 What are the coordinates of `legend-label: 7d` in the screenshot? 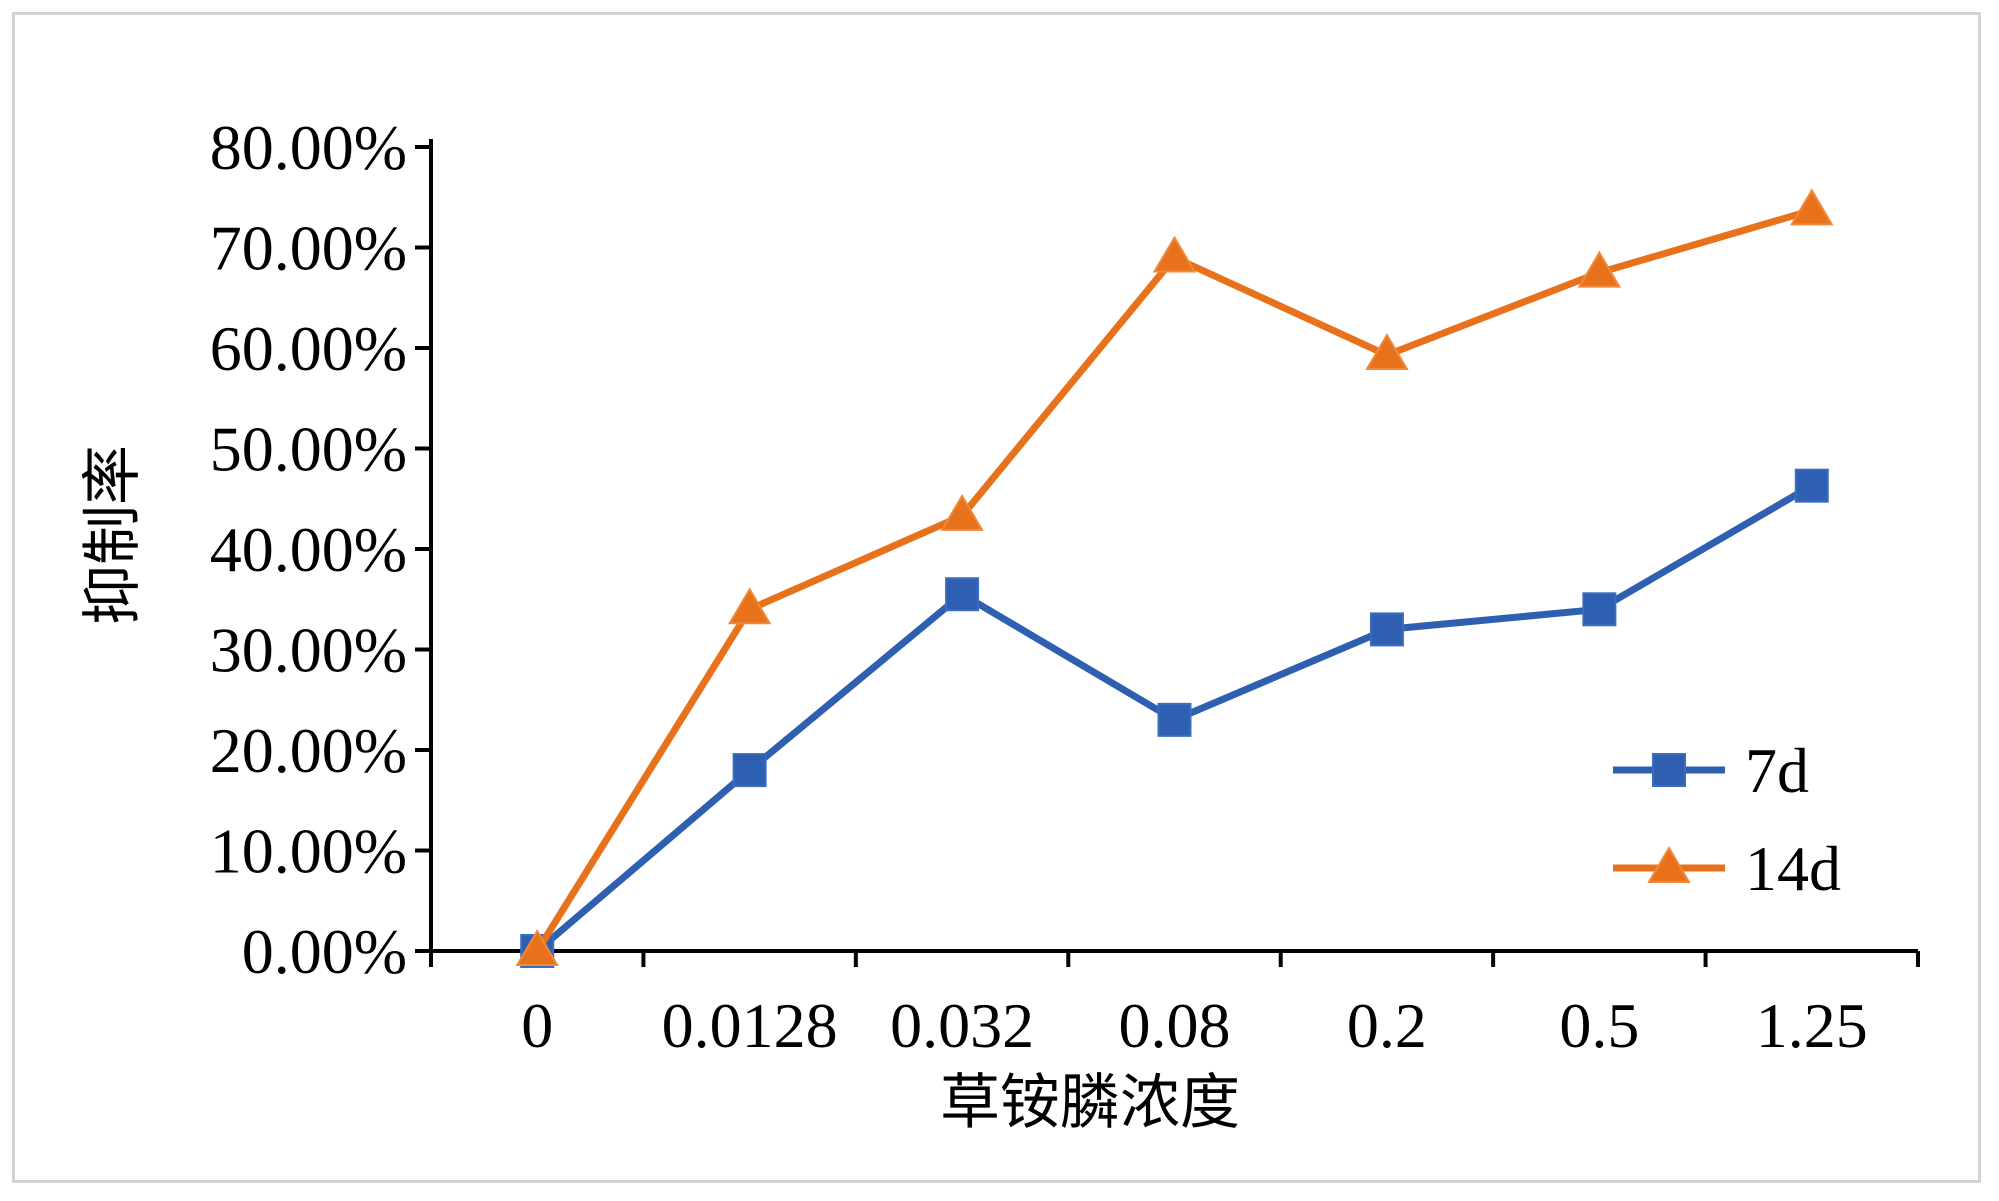 It's located at (1777, 770).